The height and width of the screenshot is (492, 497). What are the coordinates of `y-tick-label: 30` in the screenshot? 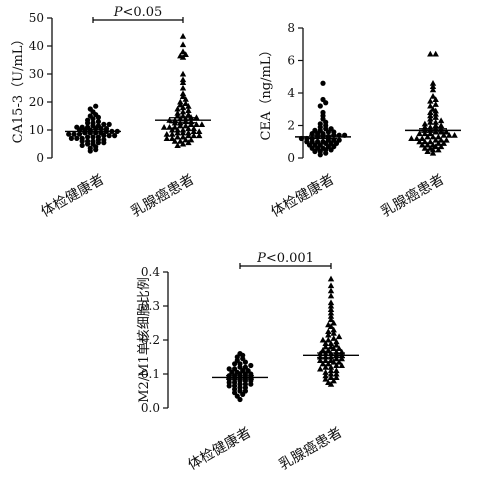 It's located at (36, 74).